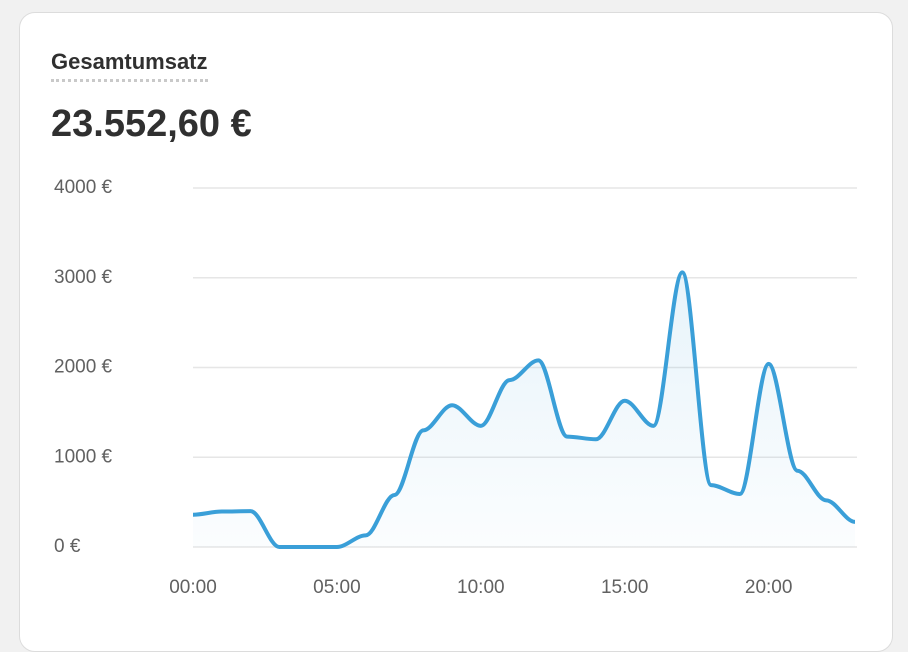 This screenshot has width=908, height=652. Describe the element at coordinates (83, 367) in the screenshot. I see `y-tick-label: 2000 €` at that location.